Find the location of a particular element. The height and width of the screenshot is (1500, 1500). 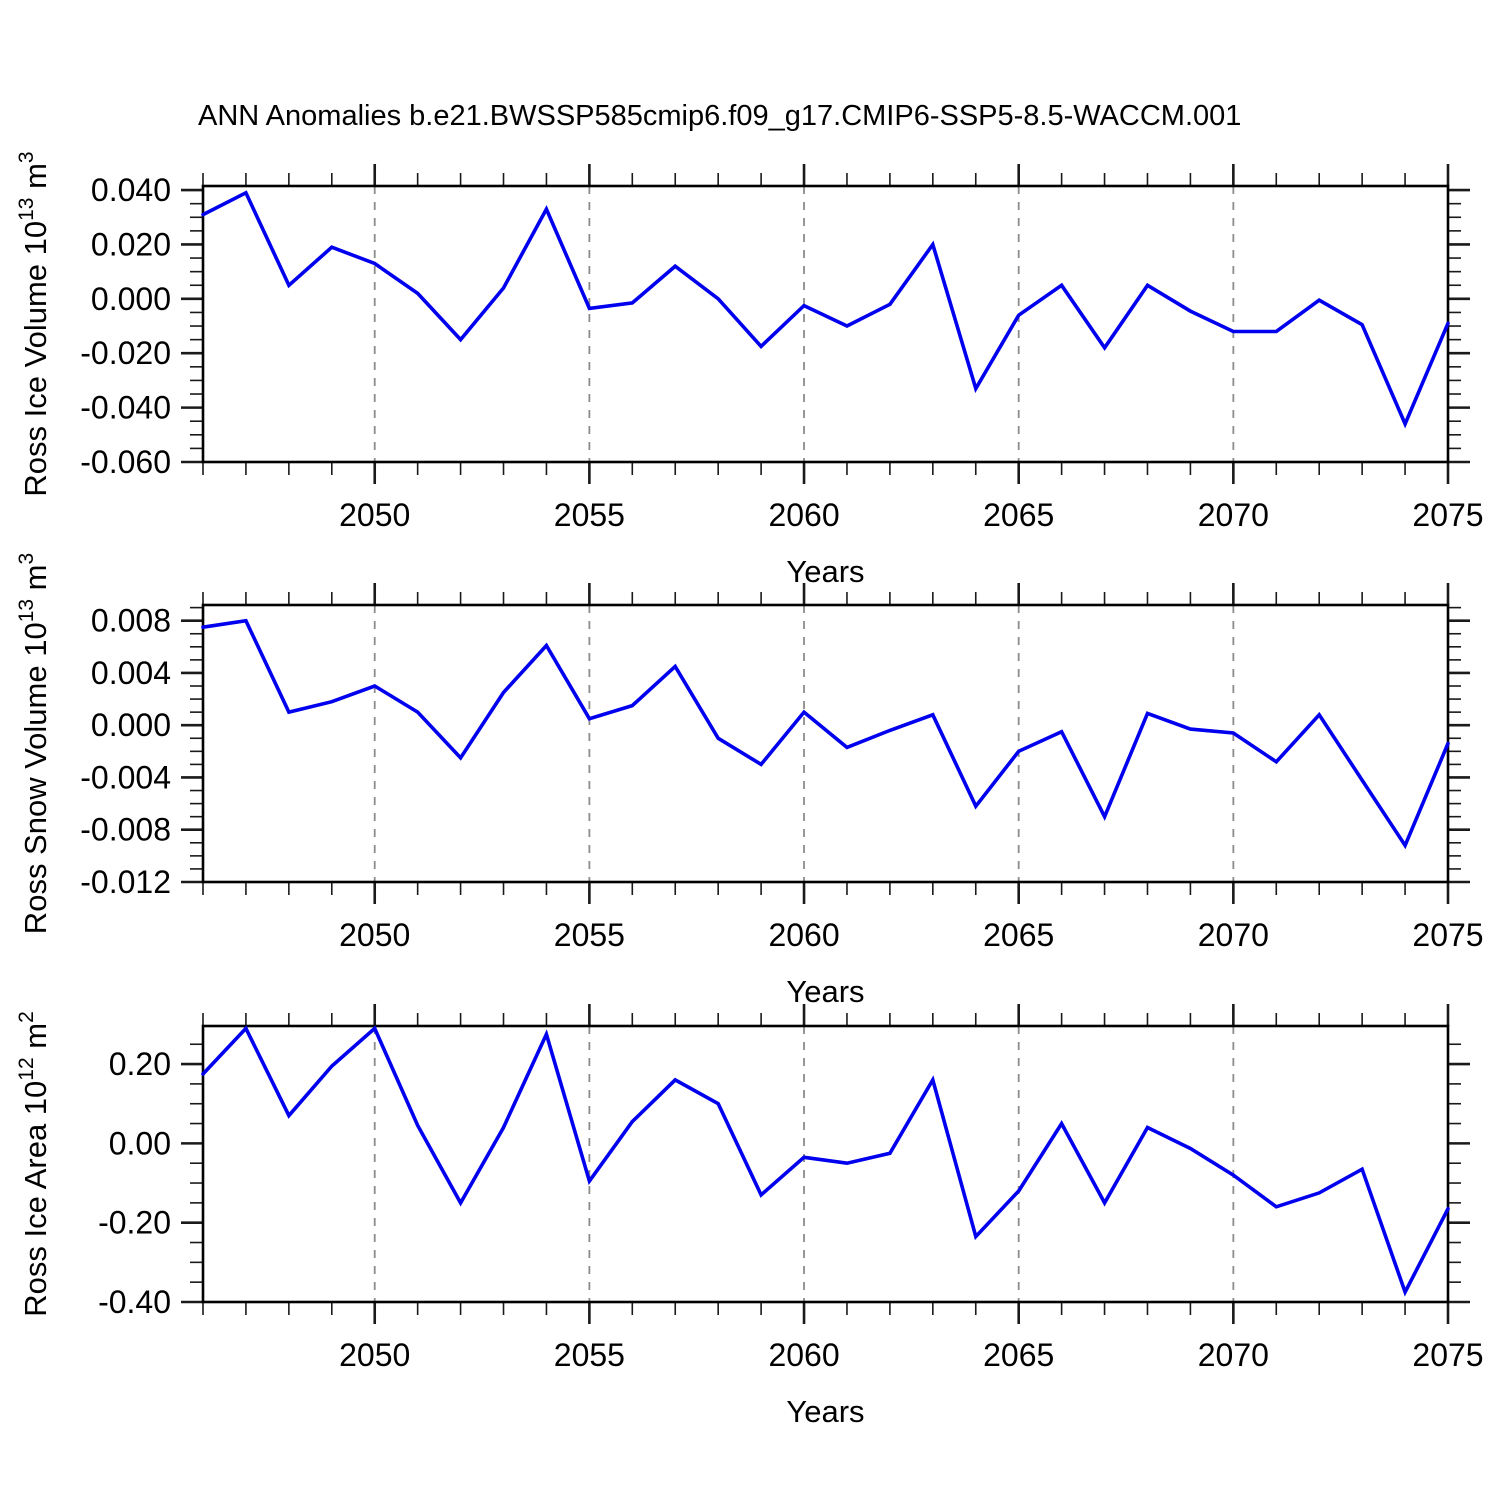

y-axis-tick-label: 0.008 is located at coordinates (131, 621).